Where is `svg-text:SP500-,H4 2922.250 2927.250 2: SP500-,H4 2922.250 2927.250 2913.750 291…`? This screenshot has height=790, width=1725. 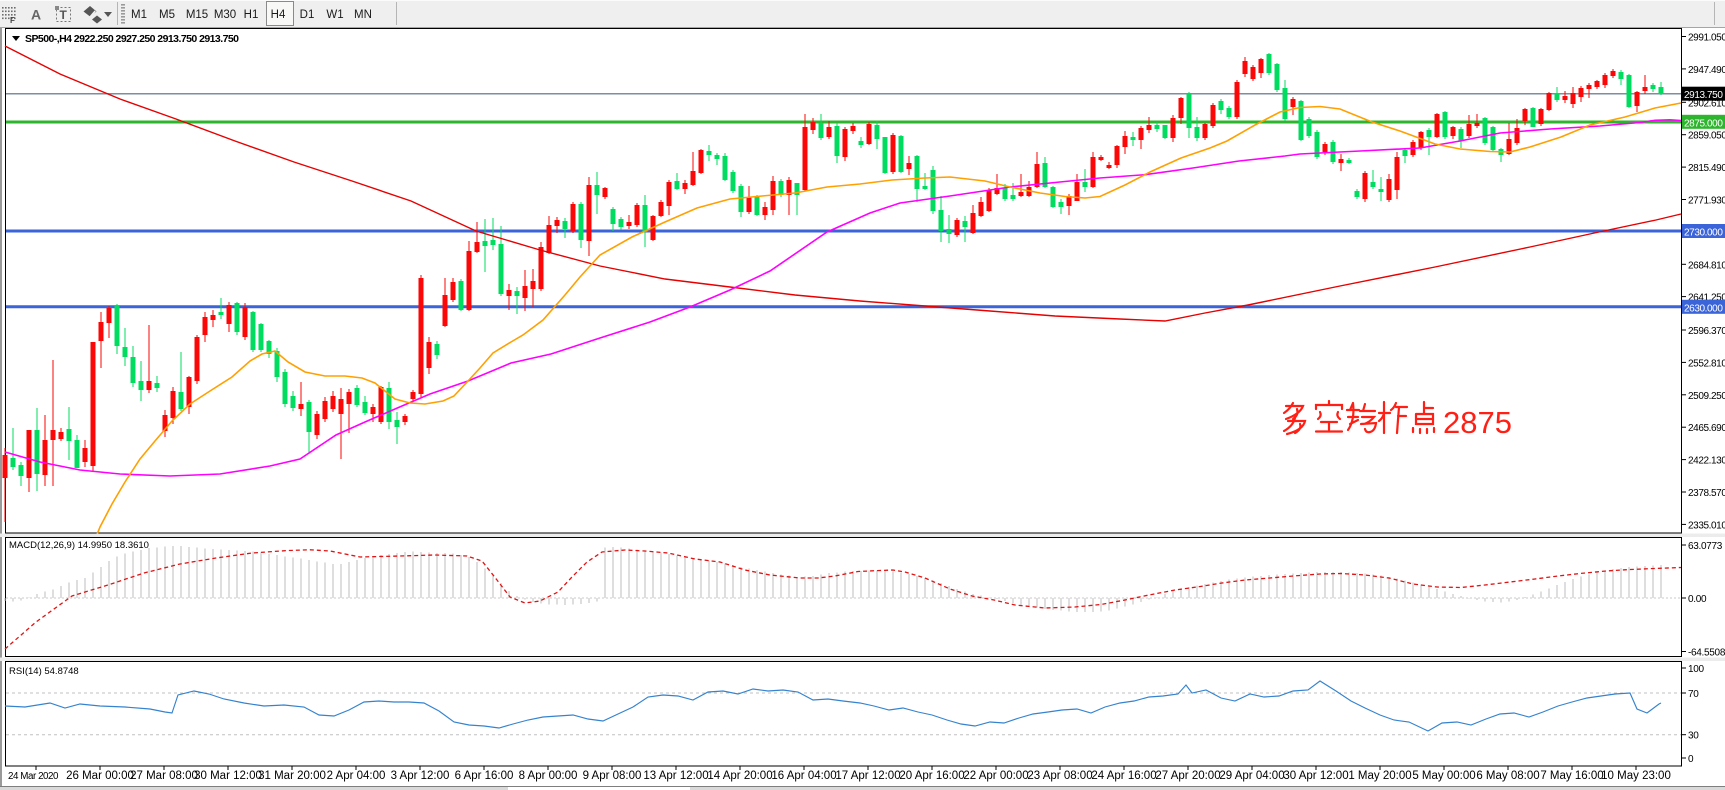
svg-text:SP500-,H4 2922.250 2927.250 2: SP500-,H4 2922.250 2927.250 2913.750 291… is located at coordinates (132, 39).